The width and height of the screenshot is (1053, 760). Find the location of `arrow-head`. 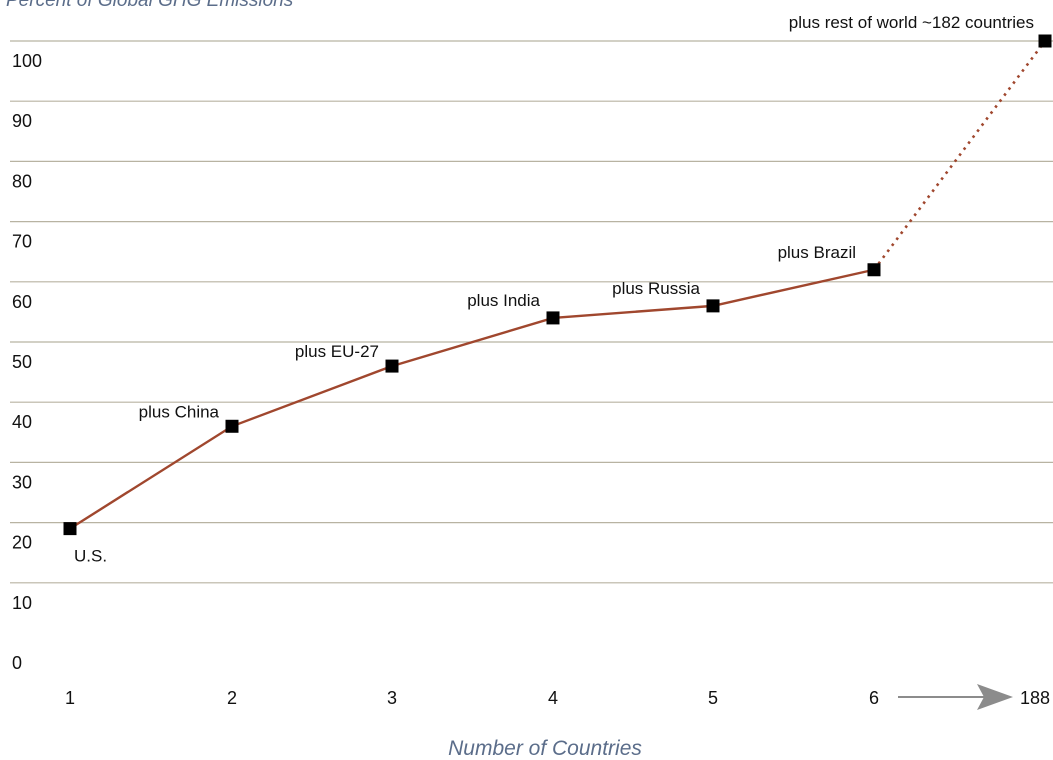

arrow-head is located at coordinates (995, 697).